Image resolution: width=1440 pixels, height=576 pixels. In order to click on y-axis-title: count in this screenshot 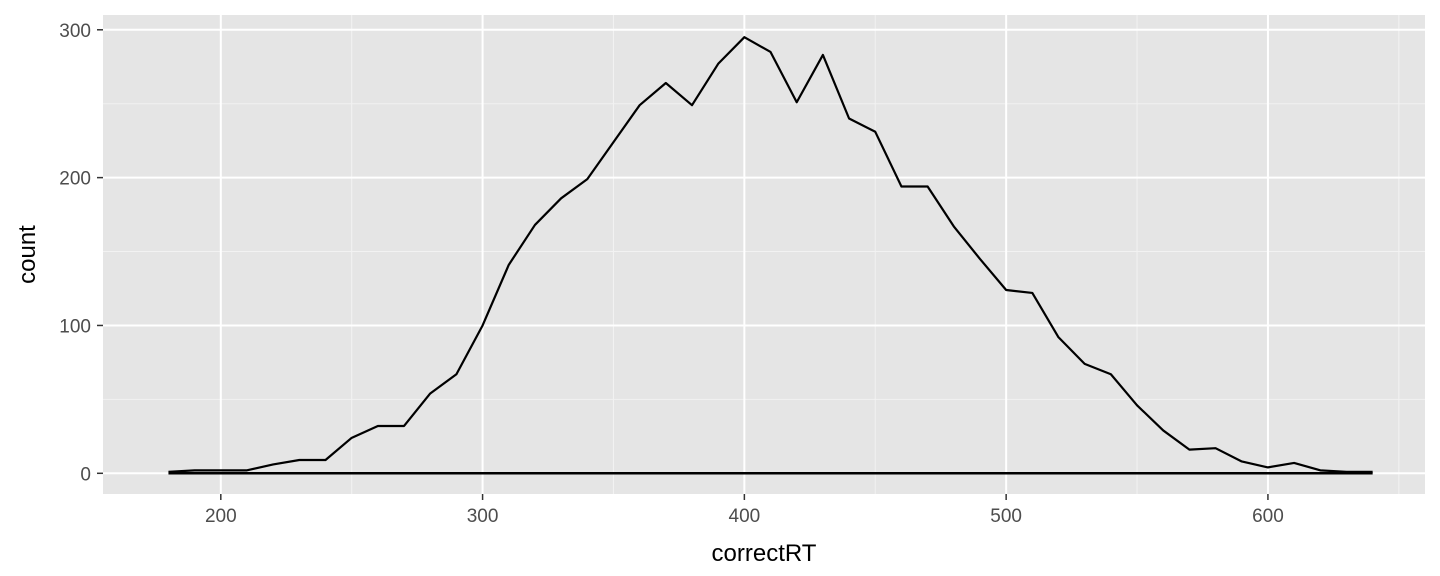, I will do `click(27, 254)`.